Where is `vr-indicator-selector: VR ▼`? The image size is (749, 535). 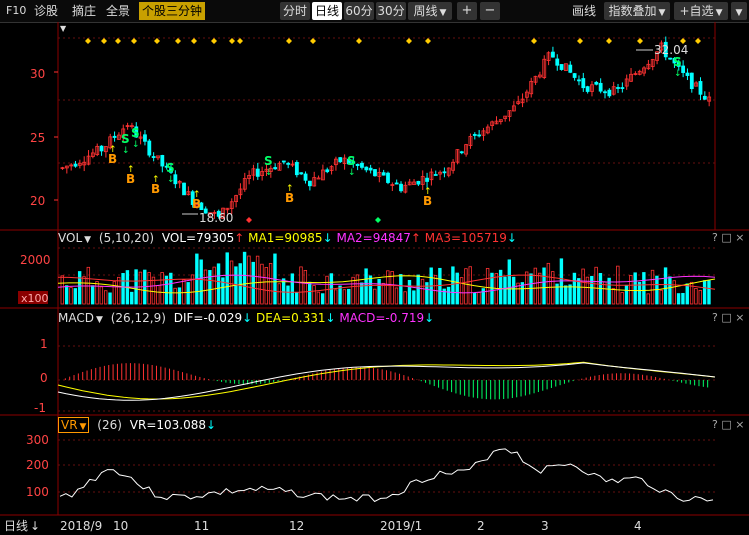 vr-indicator-selector: VR ▼ is located at coordinates (74, 425).